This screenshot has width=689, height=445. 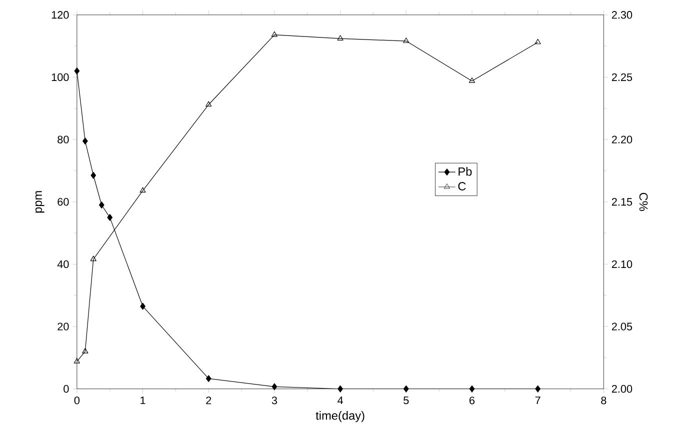 I want to click on x-tick-label: 6, so click(x=472, y=400).